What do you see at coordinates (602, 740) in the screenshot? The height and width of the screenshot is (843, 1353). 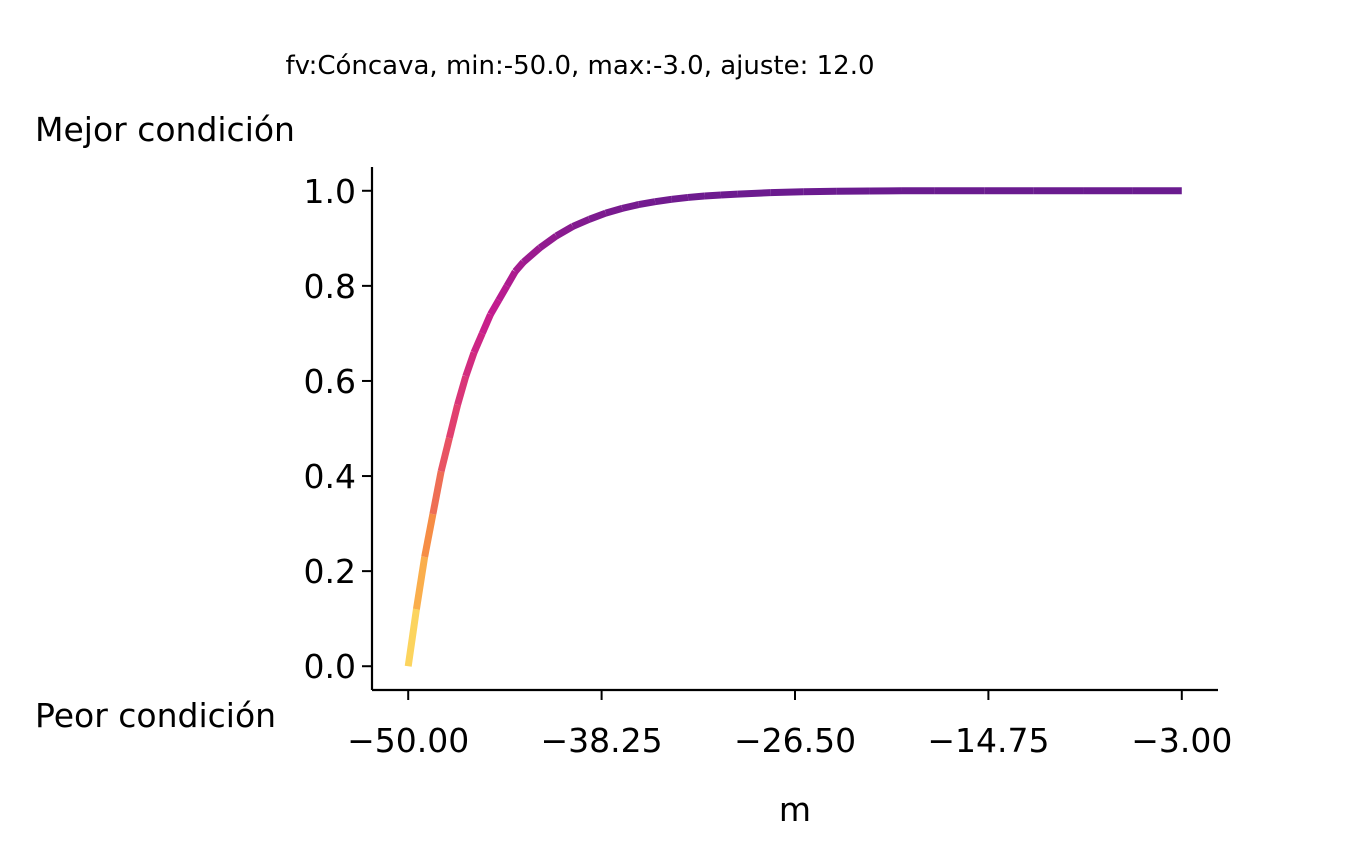 I see `x-tick-label: −38.25` at bounding box center [602, 740].